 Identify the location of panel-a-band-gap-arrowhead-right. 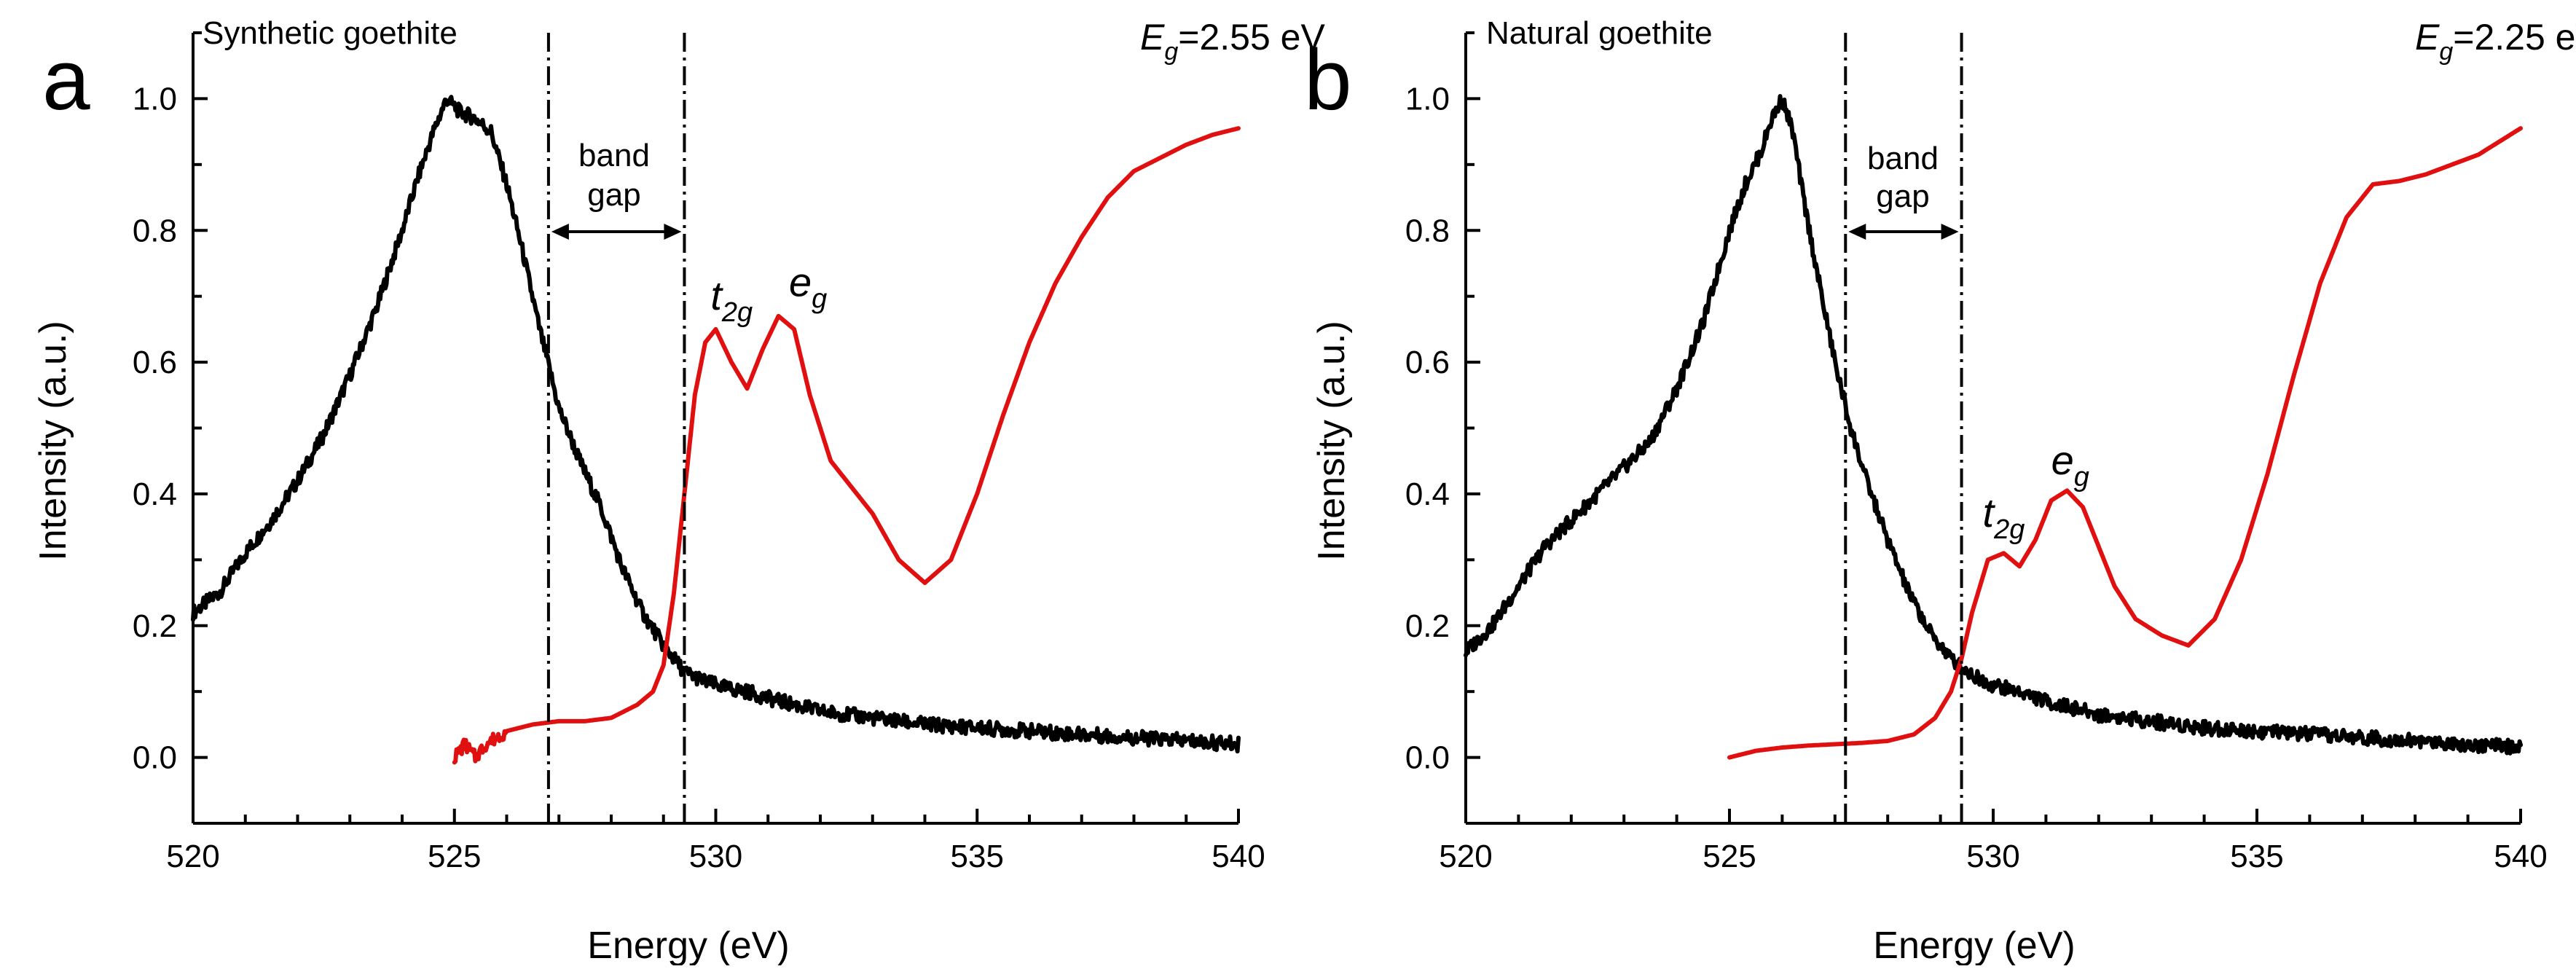
(673, 232).